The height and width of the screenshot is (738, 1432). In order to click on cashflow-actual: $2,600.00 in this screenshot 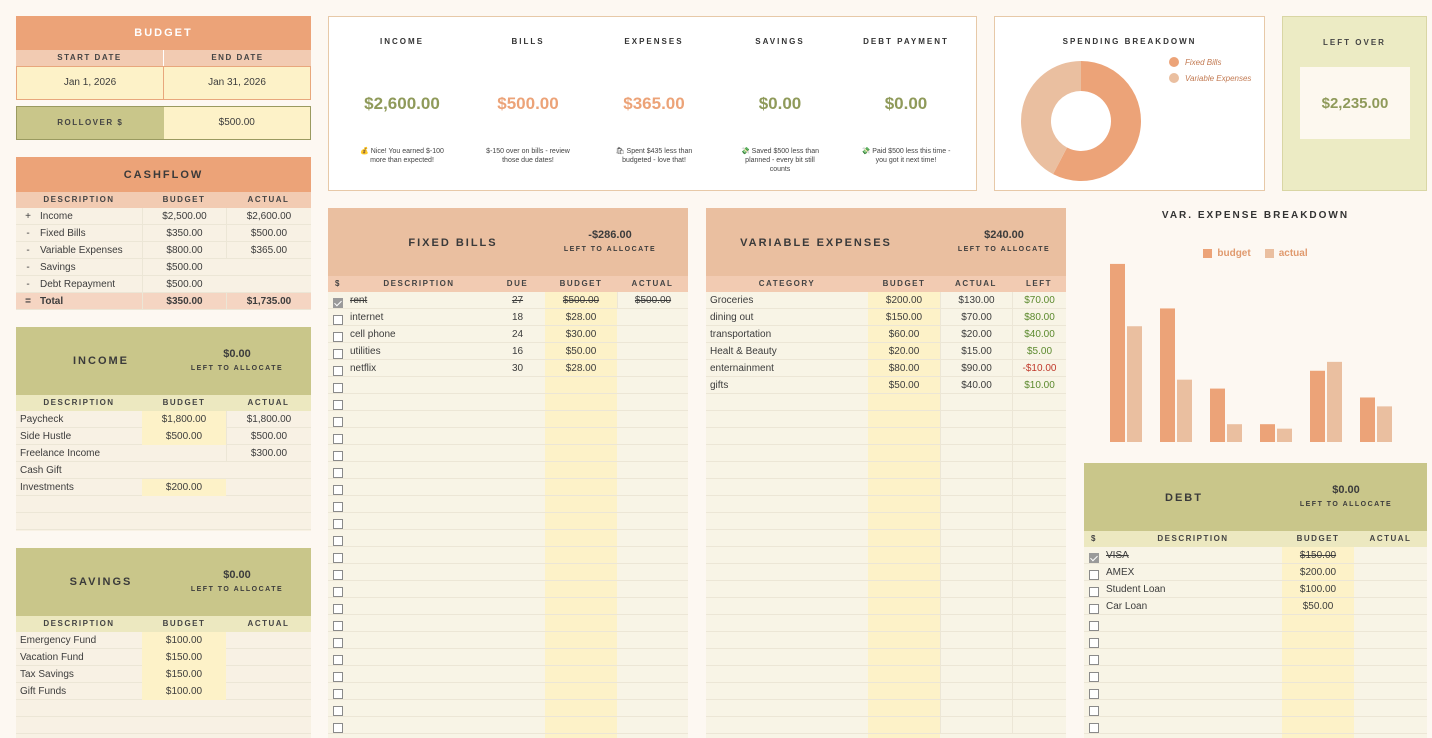, I will do `click(268, 216)`.